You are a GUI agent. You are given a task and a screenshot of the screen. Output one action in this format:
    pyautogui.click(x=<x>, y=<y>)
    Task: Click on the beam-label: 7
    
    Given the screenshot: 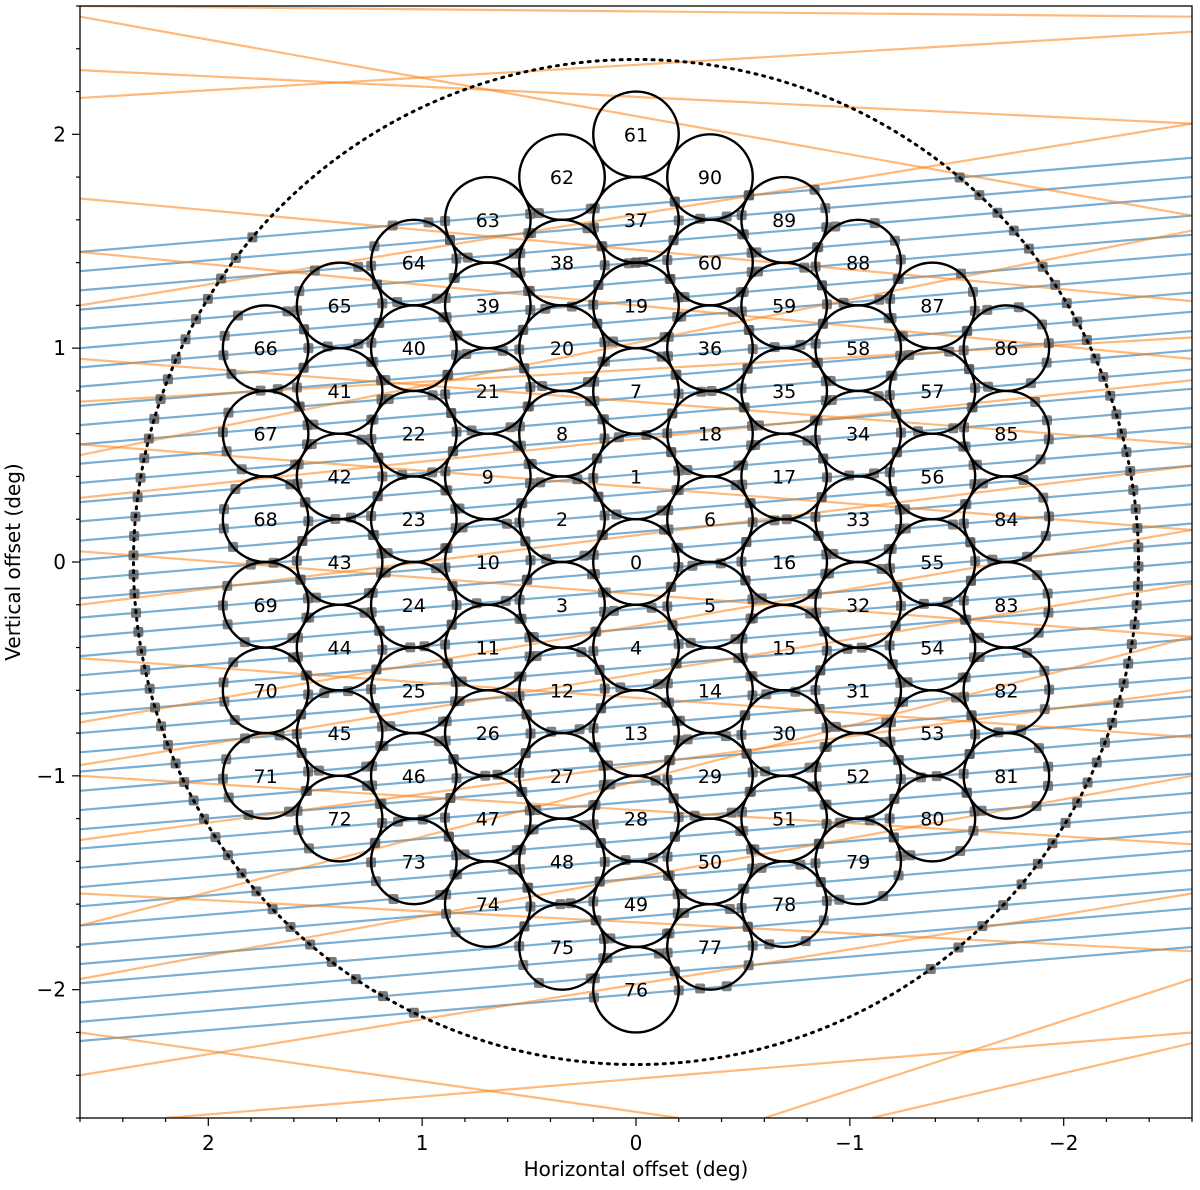 What is the action you would take?
    pyautogui.click(x=636, y=392)
    